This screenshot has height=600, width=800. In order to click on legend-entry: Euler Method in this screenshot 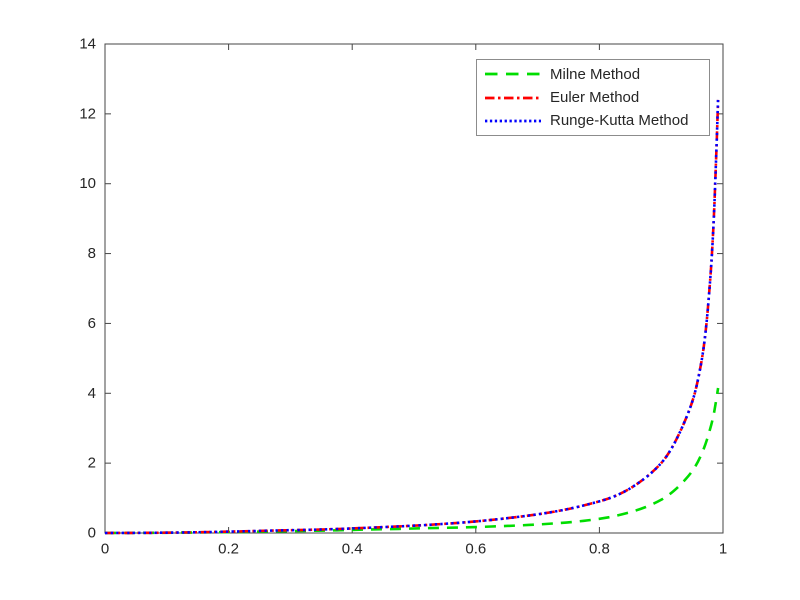, I will do `click(597, 98)`.